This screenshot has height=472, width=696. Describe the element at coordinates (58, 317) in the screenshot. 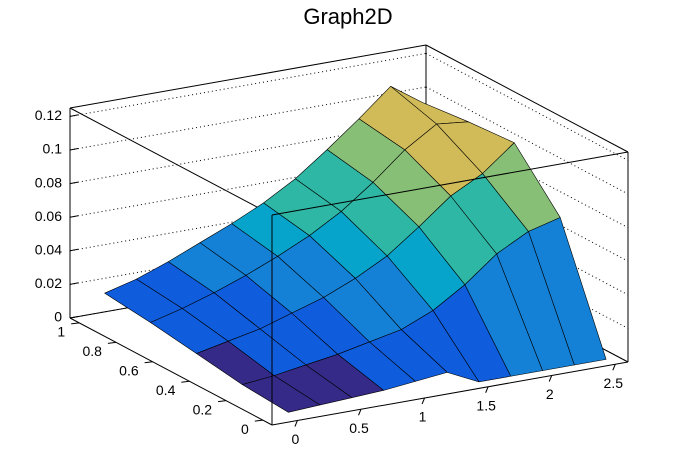

I see `z-tick-label: 0` at that location.